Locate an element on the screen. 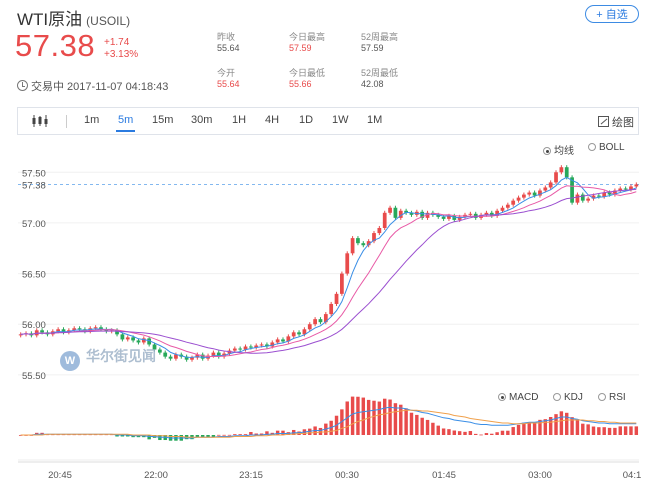  indicator-option-kdj: KDJ is located at coordinates (568, 397).